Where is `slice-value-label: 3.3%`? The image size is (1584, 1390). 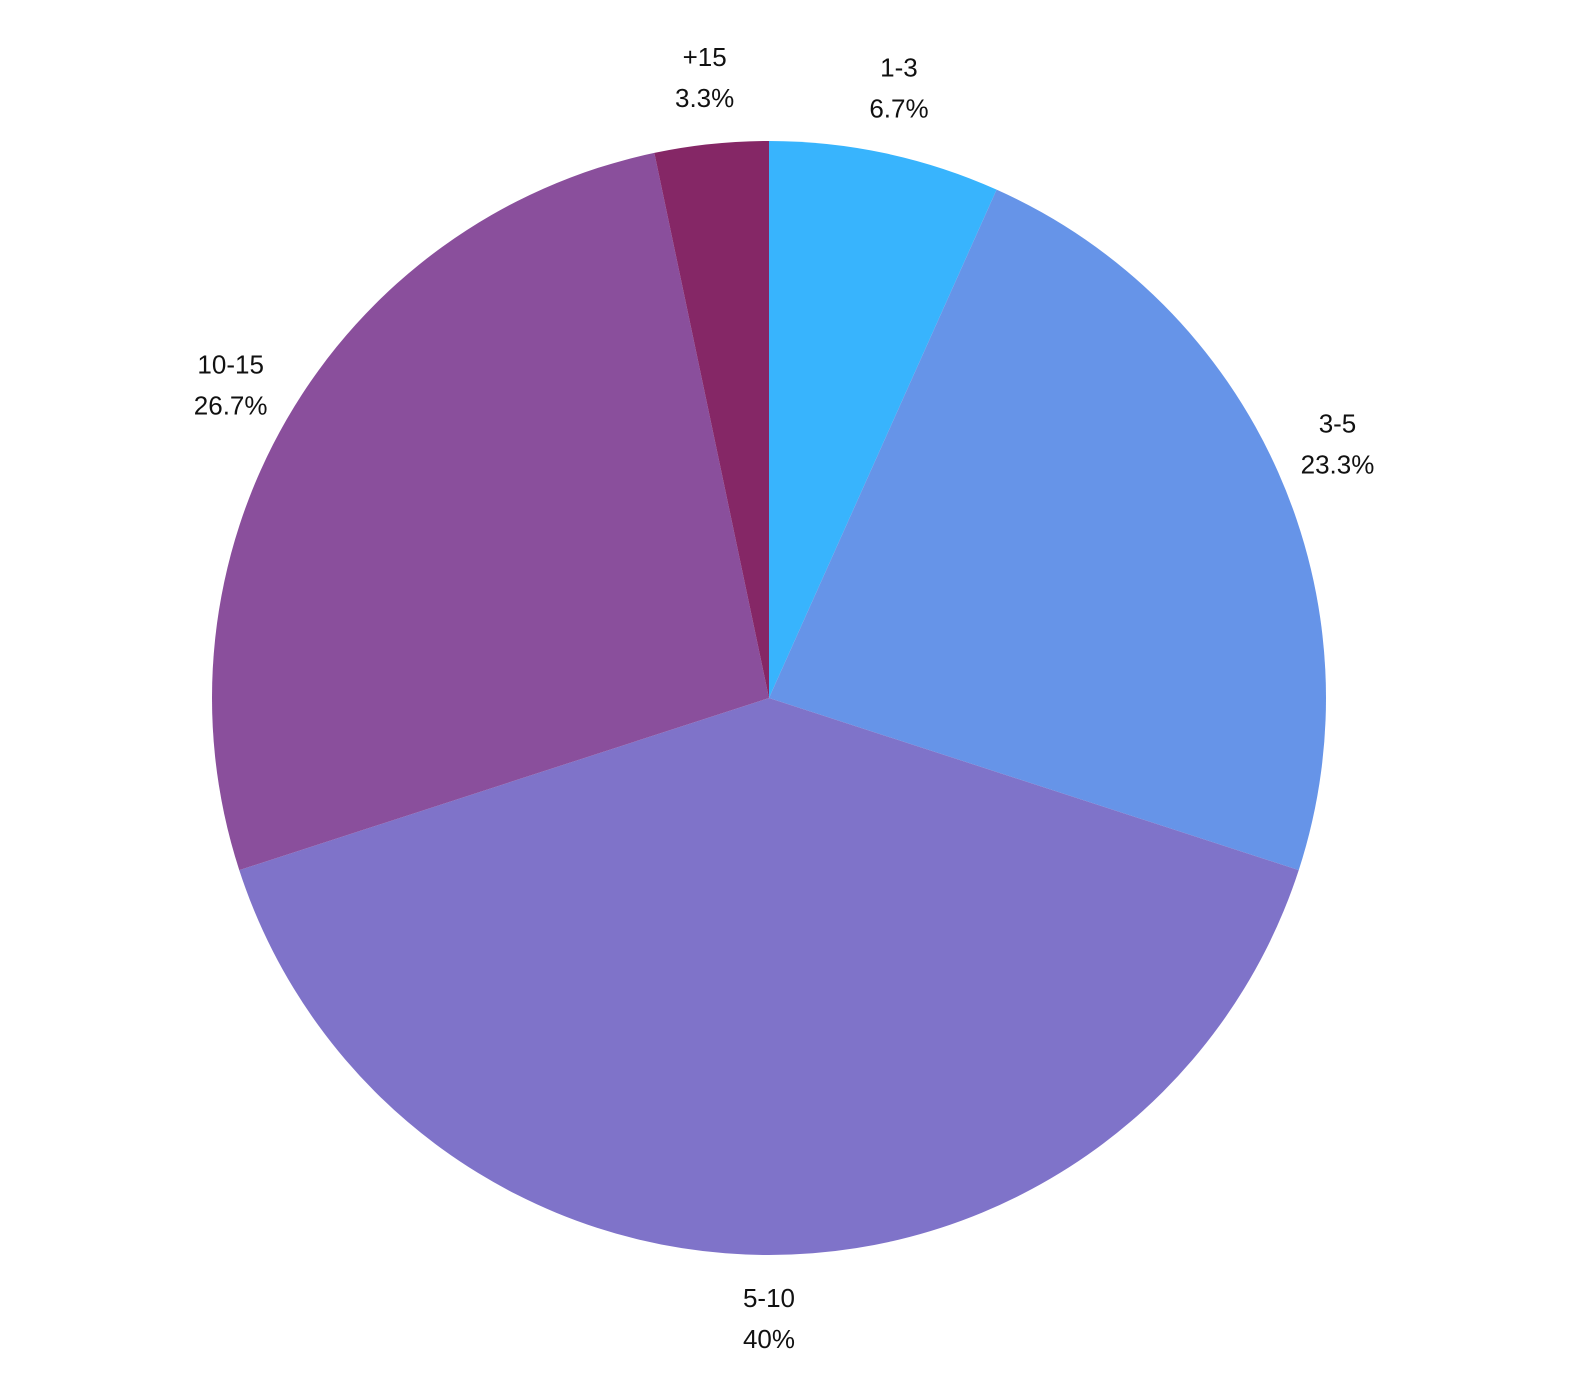
slice-value-label: 3.3% is located at coordinates (704, 98).